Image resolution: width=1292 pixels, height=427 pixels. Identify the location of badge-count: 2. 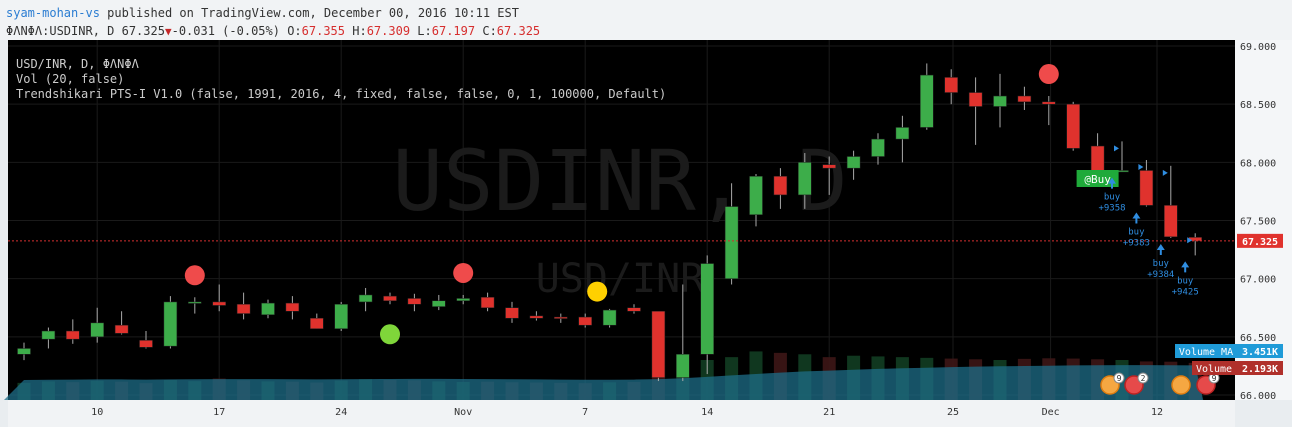
(1143, 378).